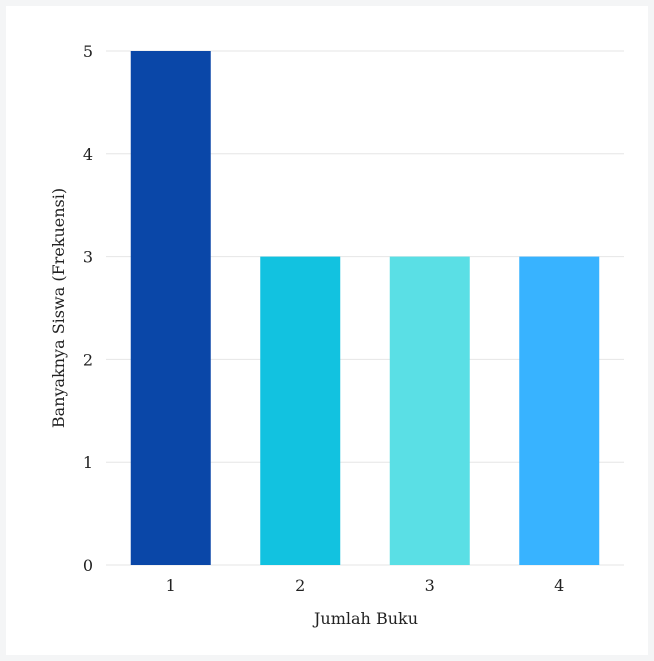  I want to click on y-tick-label: 0, so click(88, 565).